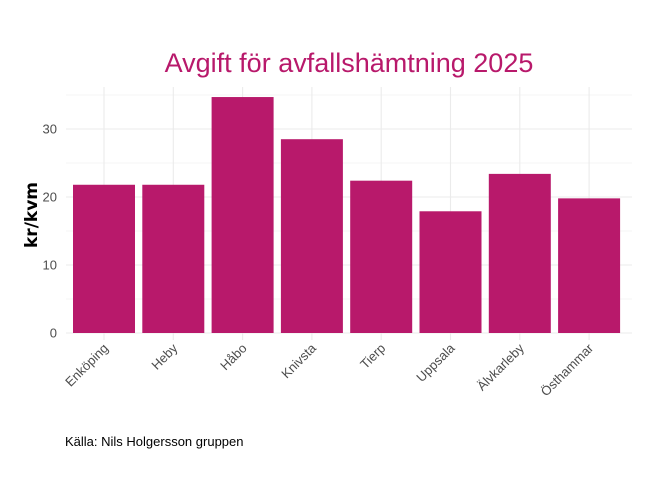  What do you see at coordinates (50, 265) in the screenshot?
I see `y-tick-label: 10` at bounding box center [50, 265].